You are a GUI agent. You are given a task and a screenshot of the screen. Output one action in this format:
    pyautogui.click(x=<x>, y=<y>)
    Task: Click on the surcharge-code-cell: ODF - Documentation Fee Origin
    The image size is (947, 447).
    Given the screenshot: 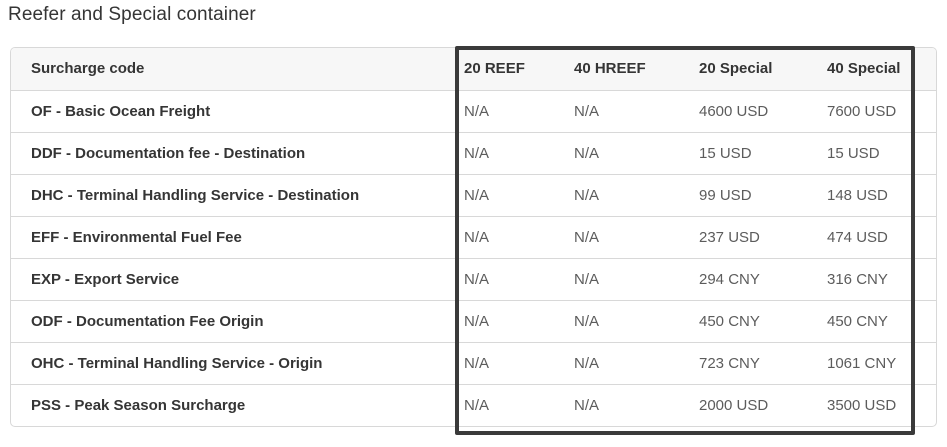 What is the action you would take?
    pyautogui.click(x=233, y=321)
    